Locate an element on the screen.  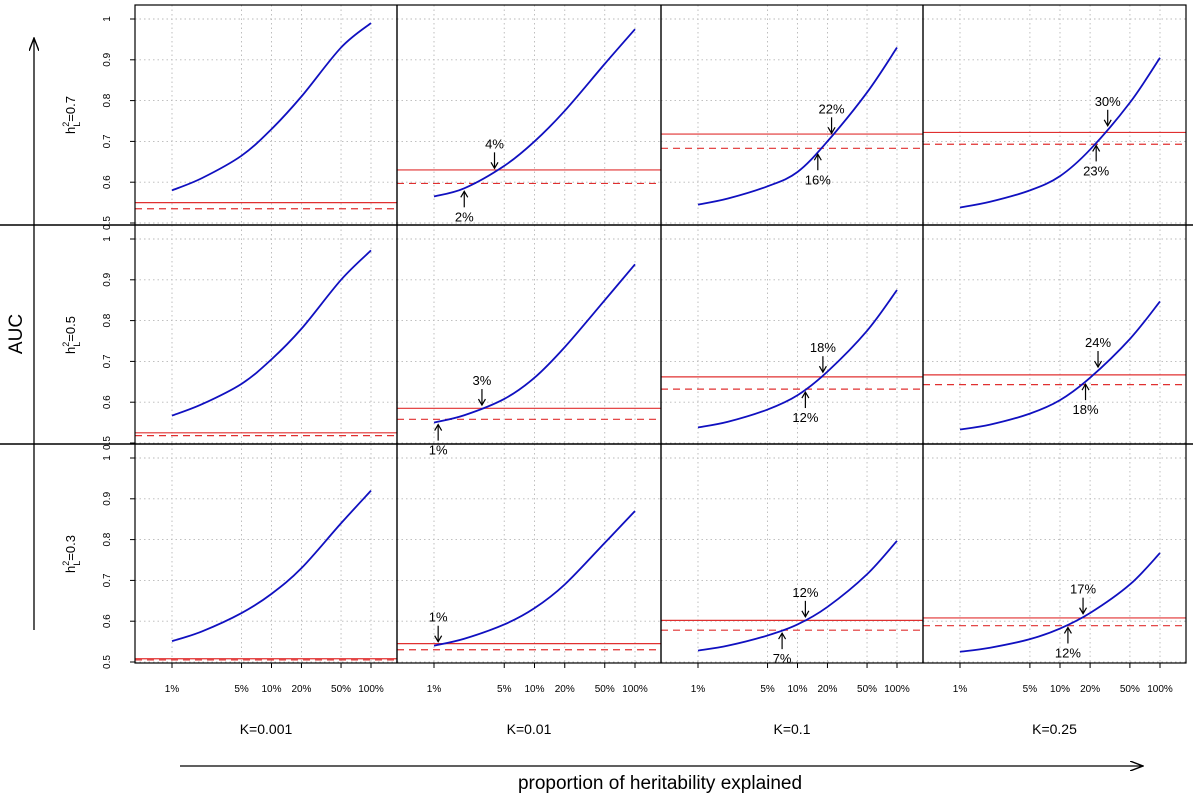
column-label: K=0.1 is located at coordinates (792, 729).